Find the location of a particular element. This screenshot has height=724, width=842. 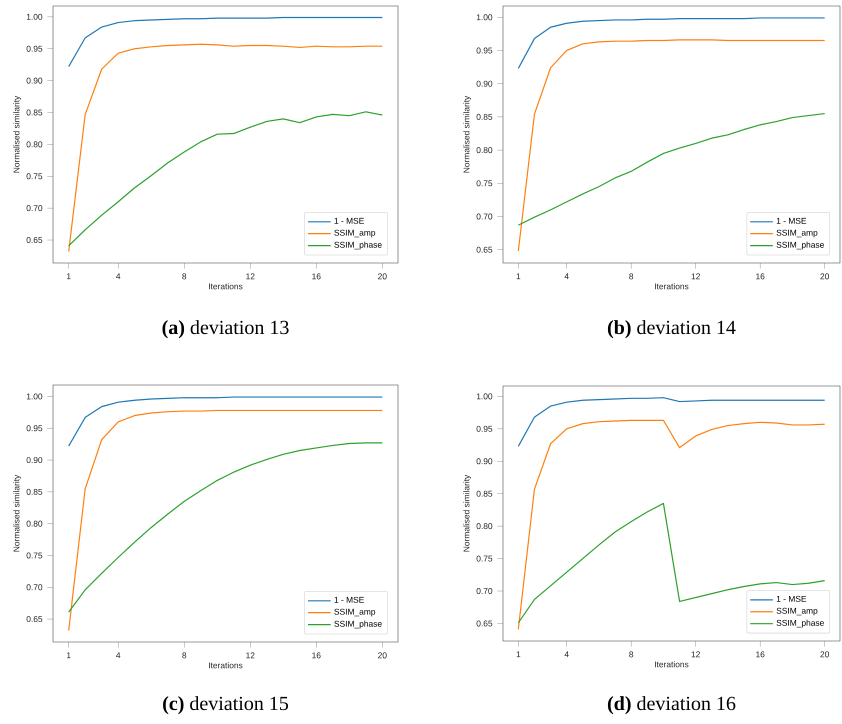

text: (d) deviation 16 is located at coordinates (672, 705).